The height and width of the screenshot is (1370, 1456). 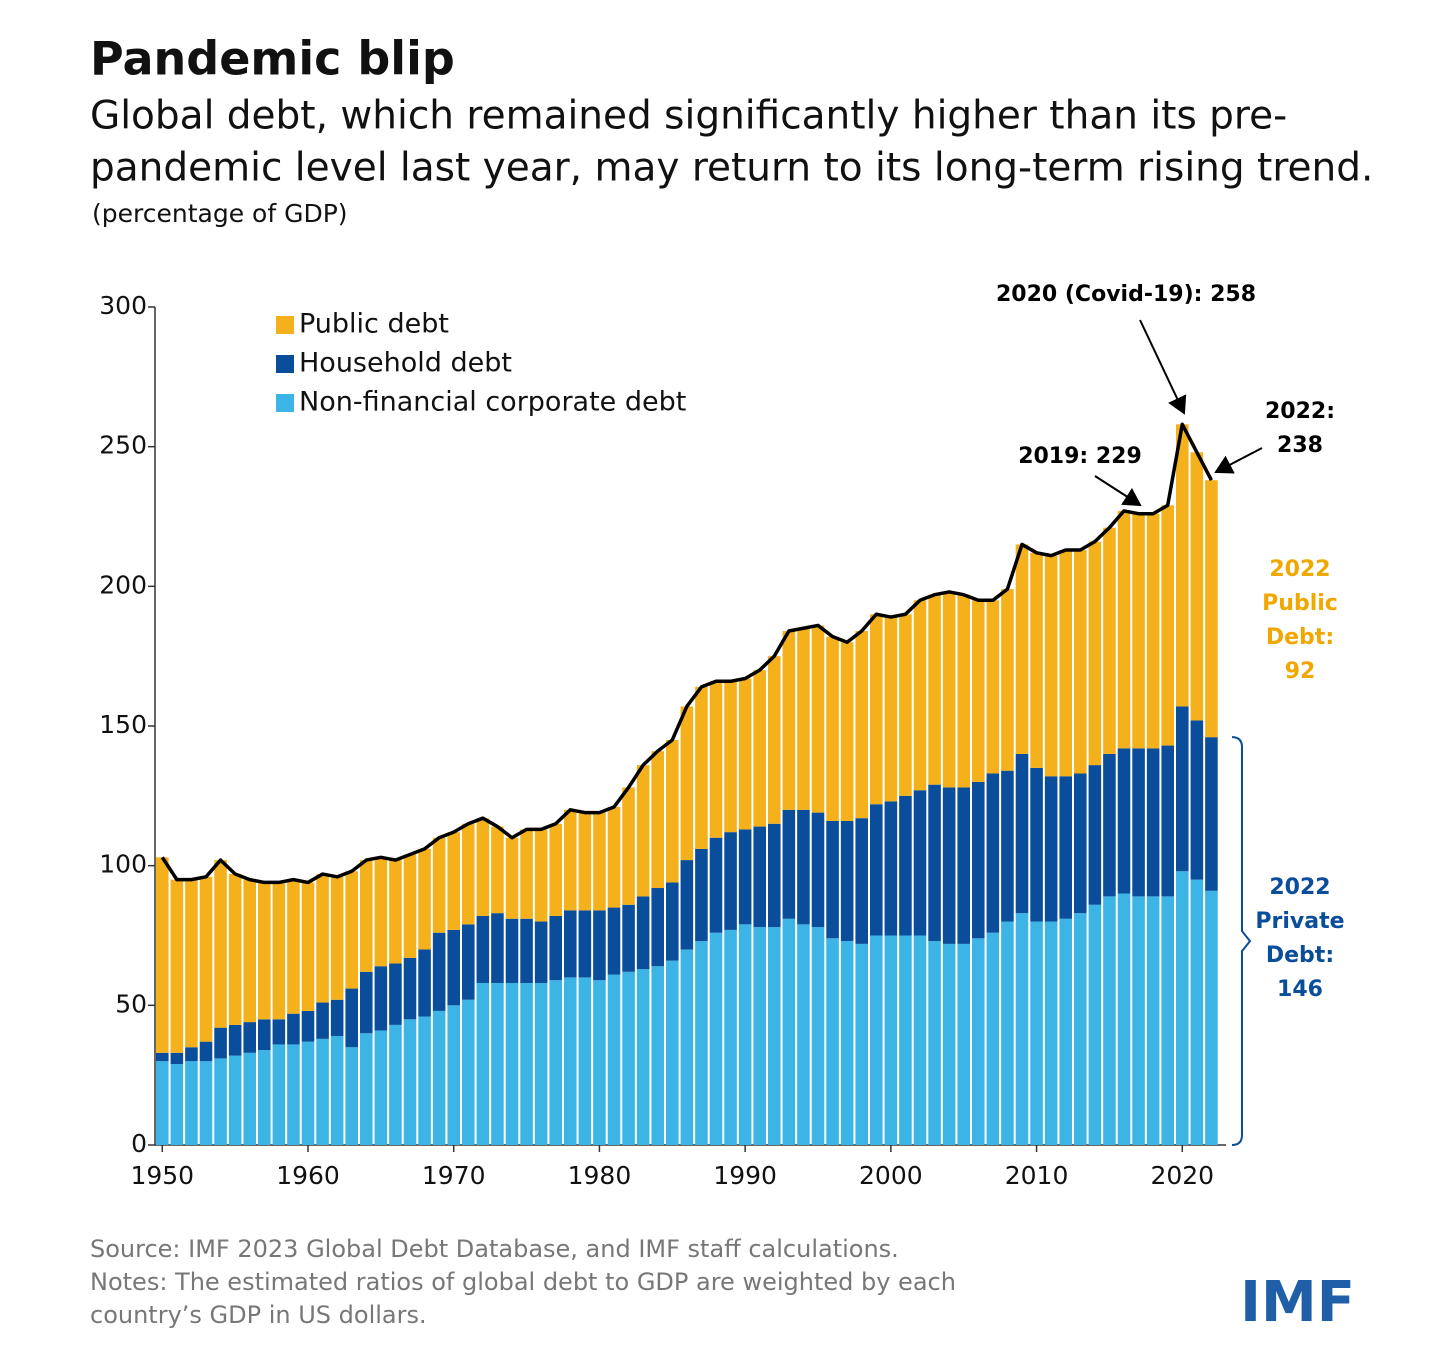 What do you see at coordinates (1080, 456) in the screenshot?
I see `annotation: 2019: 229` at bounding box center [1080, 456].